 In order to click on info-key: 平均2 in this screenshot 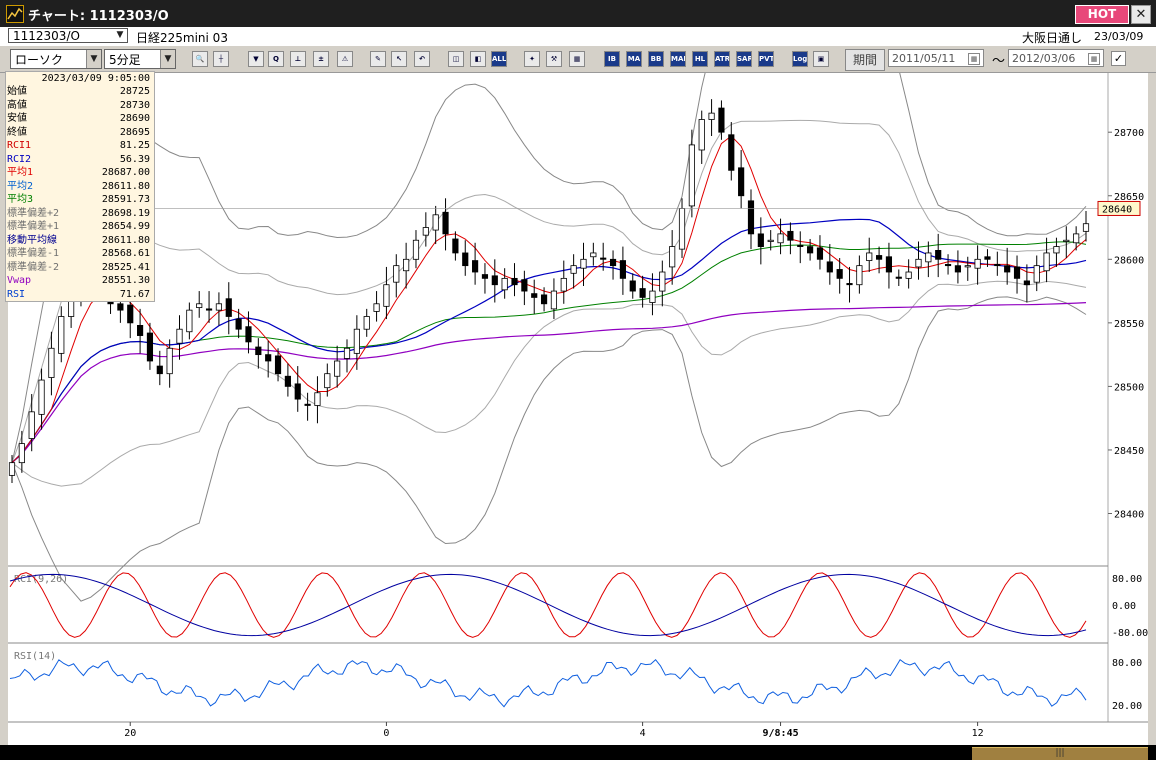, I will do `click(20, 186)`.